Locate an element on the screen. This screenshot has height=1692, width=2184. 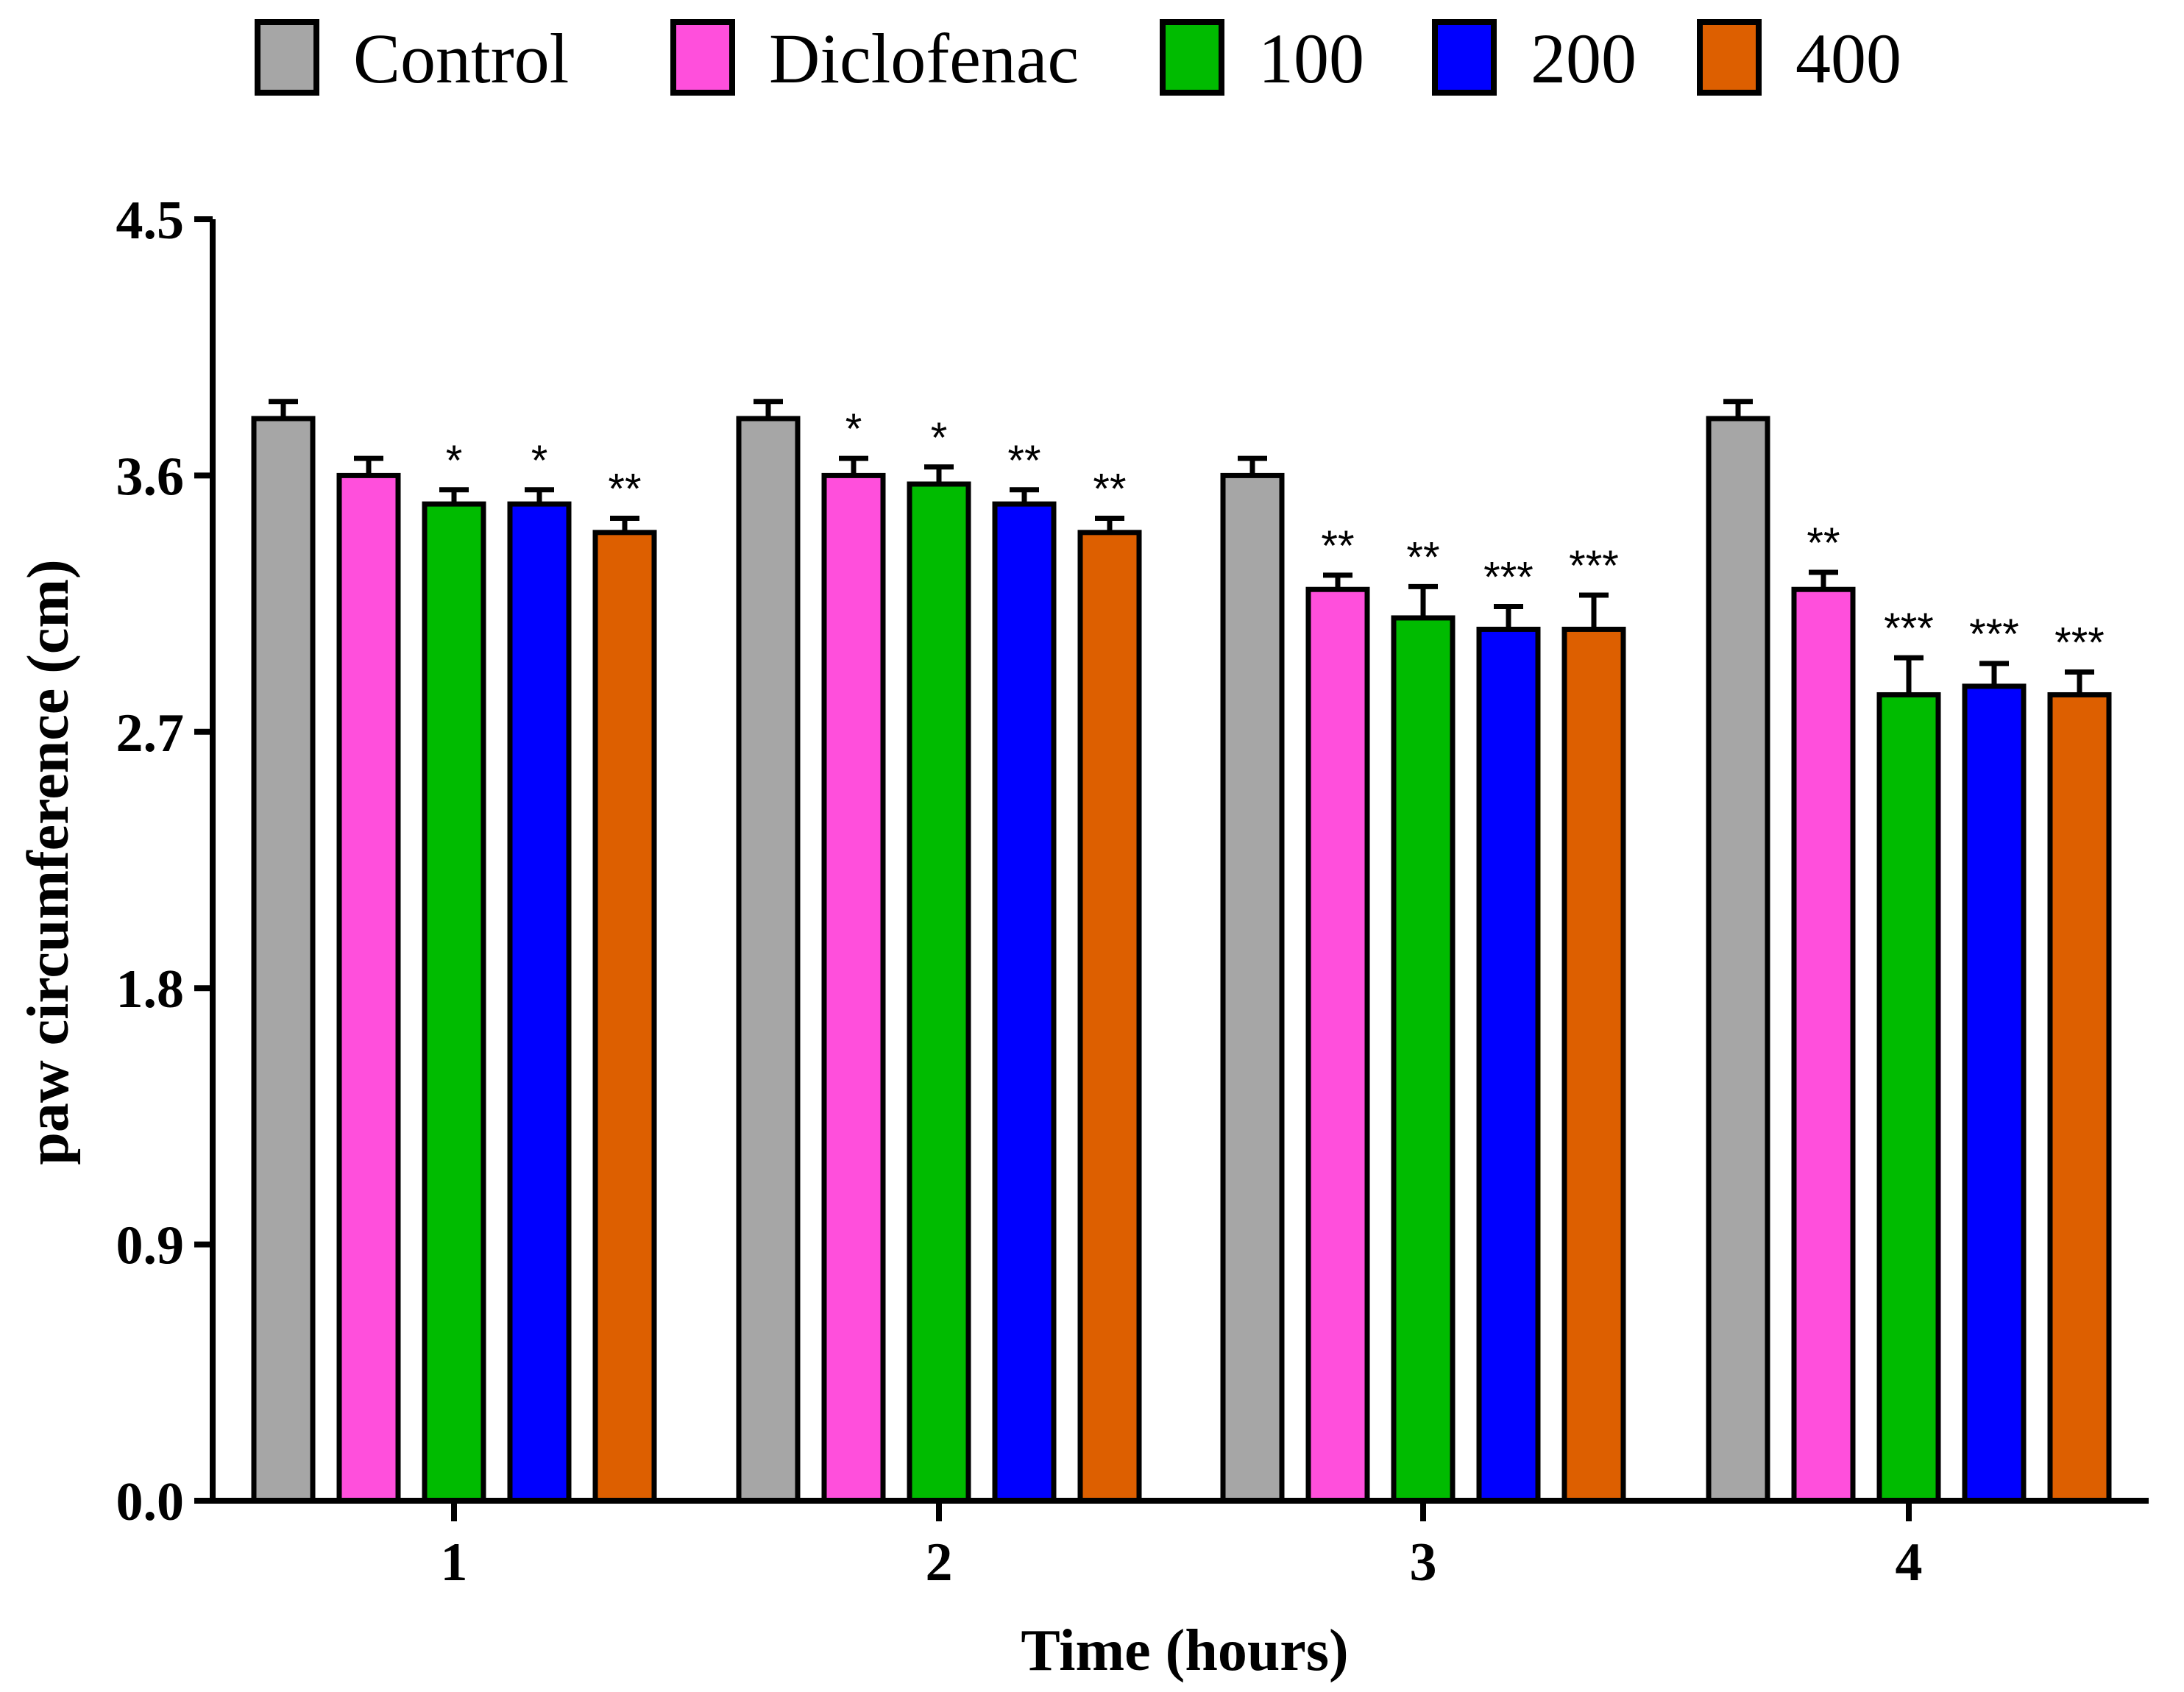
y-tick-label: 0.9 is located at coordinates (150, 1246).